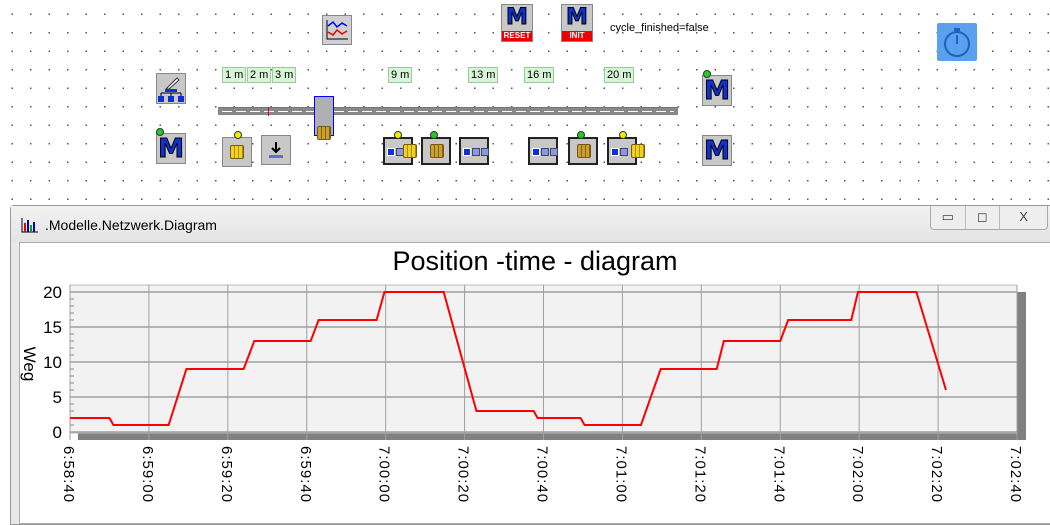 The image size is (1050, 525). What do you see at coordinates (534, 261) in the screenshot?
I see `chart-title: Position -time - diagram` at bounding box center [534, 261].